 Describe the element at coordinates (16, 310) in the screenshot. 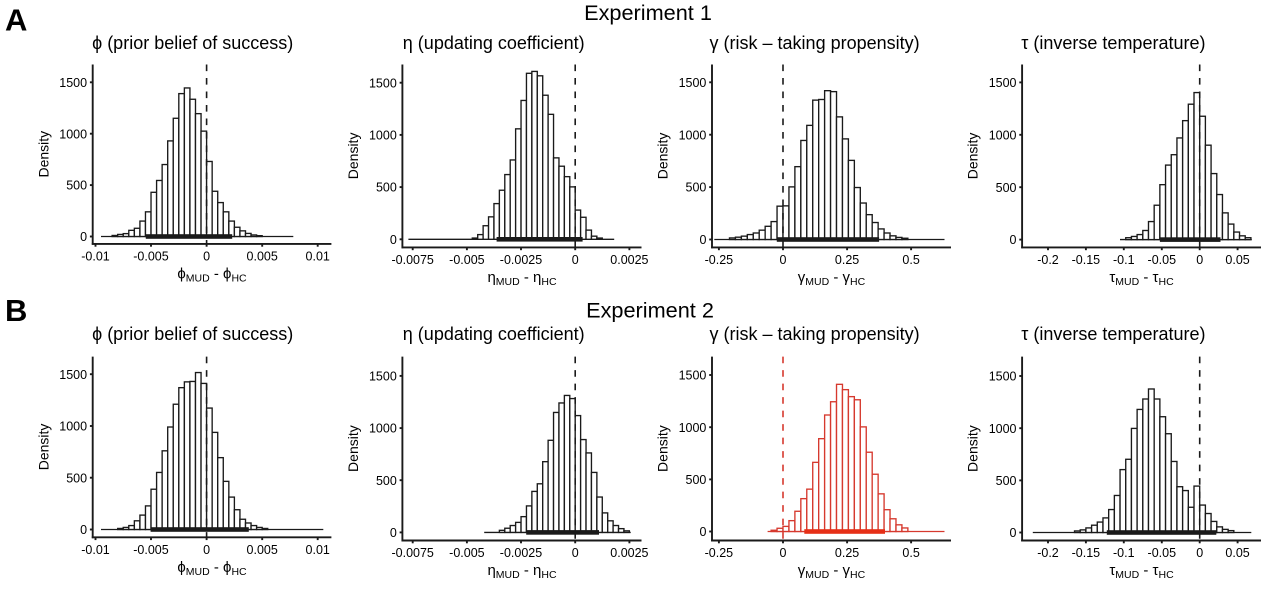

I see `svg-text: B` at that location.